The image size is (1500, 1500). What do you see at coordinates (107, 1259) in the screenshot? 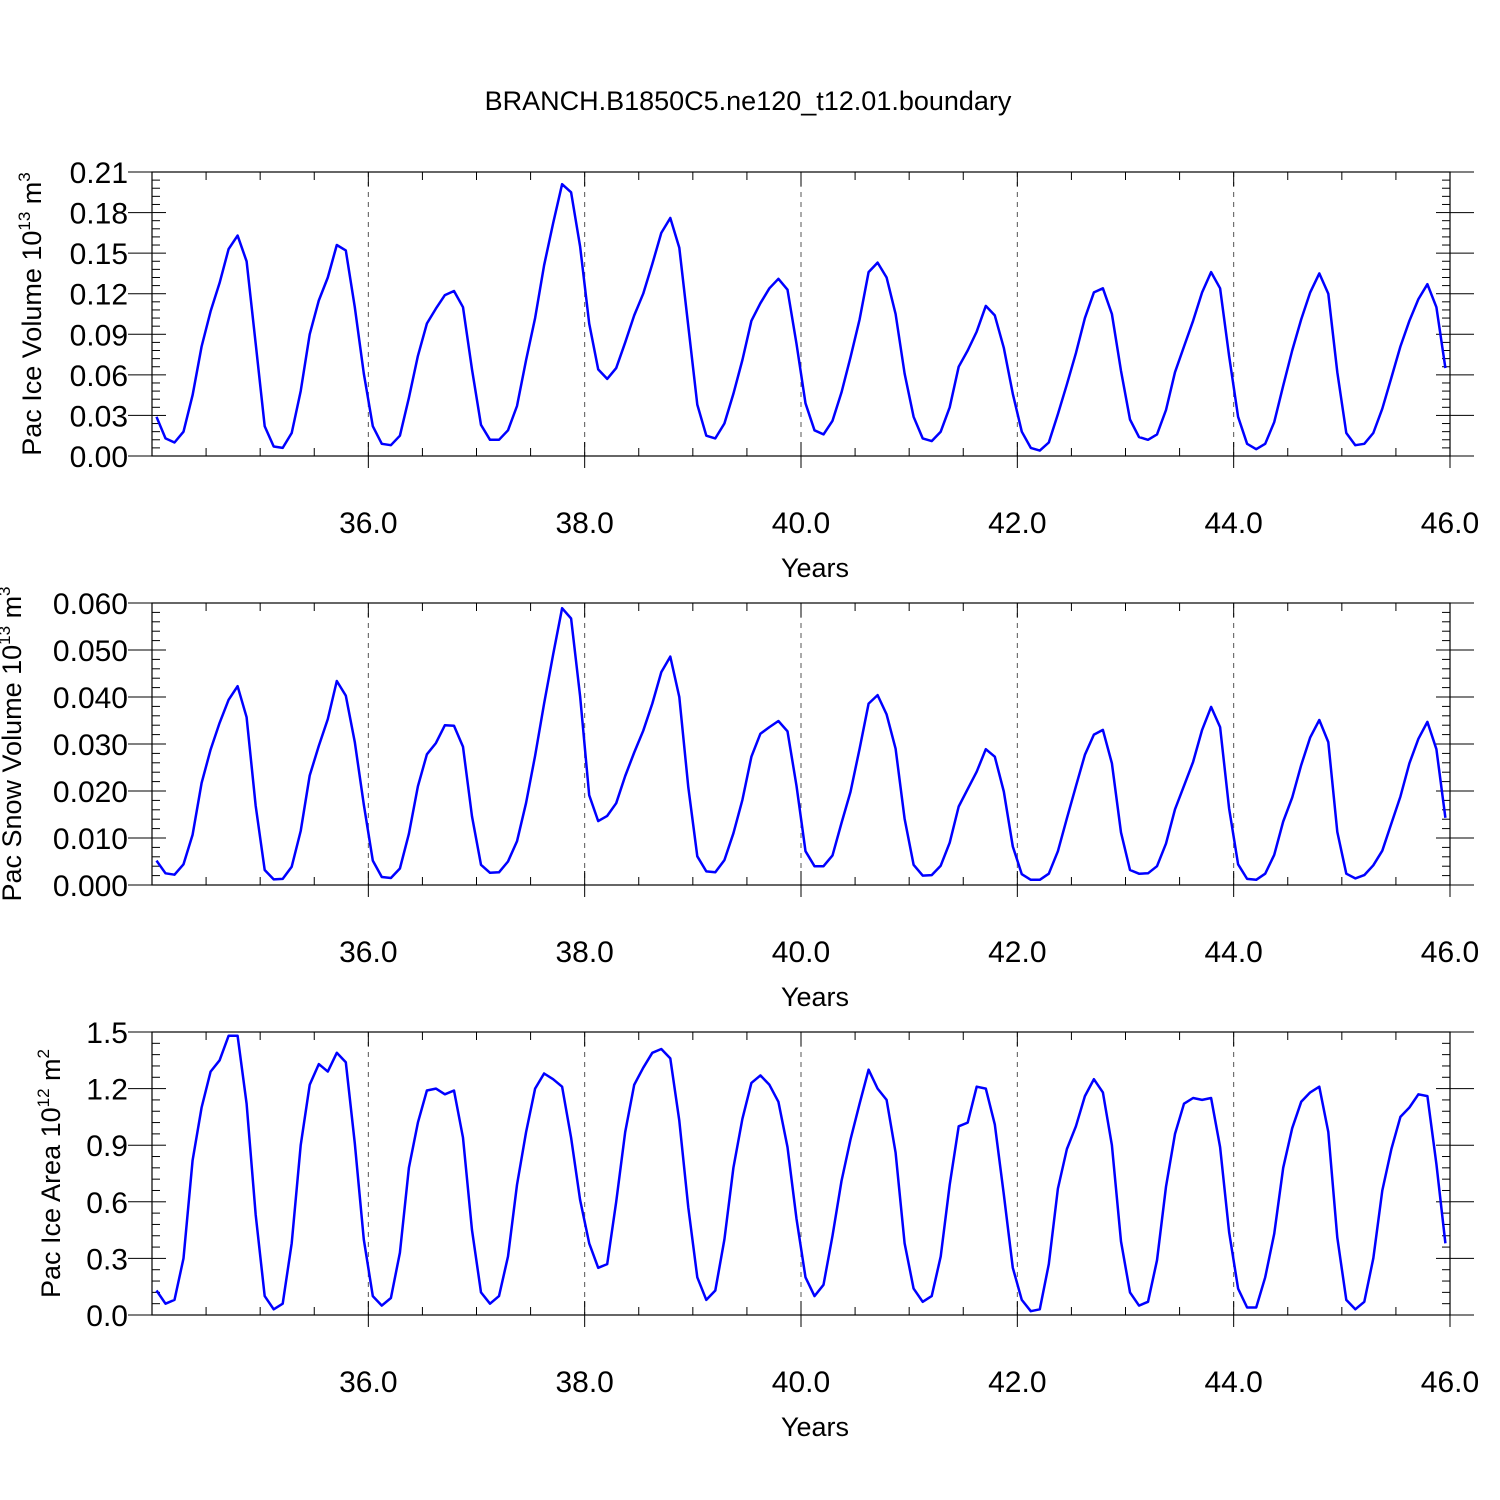
I see `y-tick-label: 0.3` at bounding box center [107, 1259].